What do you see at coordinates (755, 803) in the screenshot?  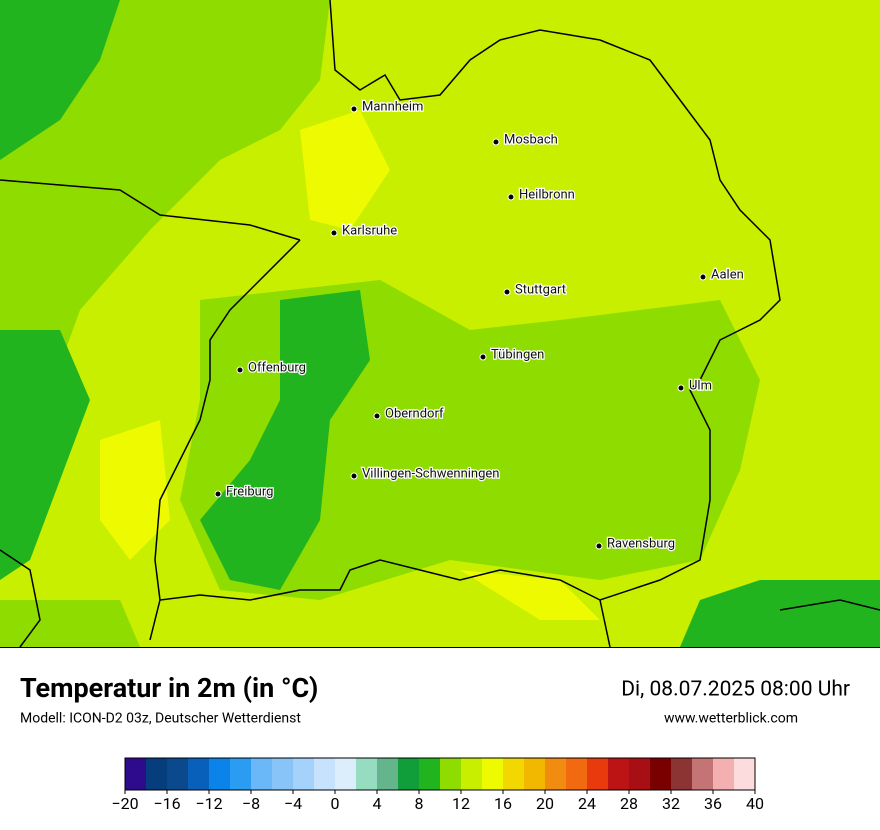 I see `colorbar-tick-label: 40` at bounding box center [755, 803].